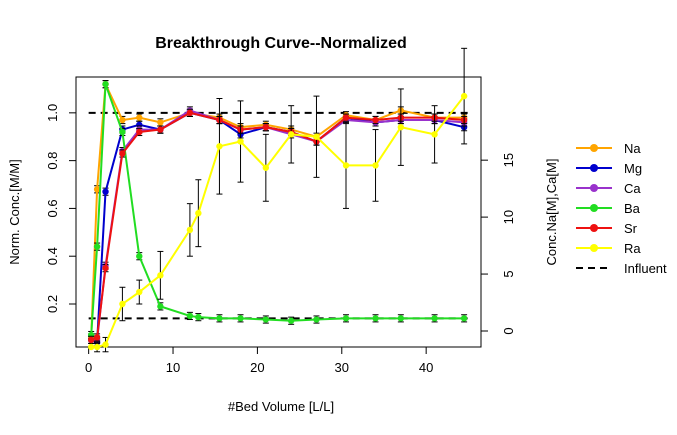 The height and width of the screenshot is (435, 677). What do you see at coordinates (61, 208) in the screenshot?
I see `y-axis: 0.2 0.4 0.6 0.8 1.0` at bounding box center [61, 208].